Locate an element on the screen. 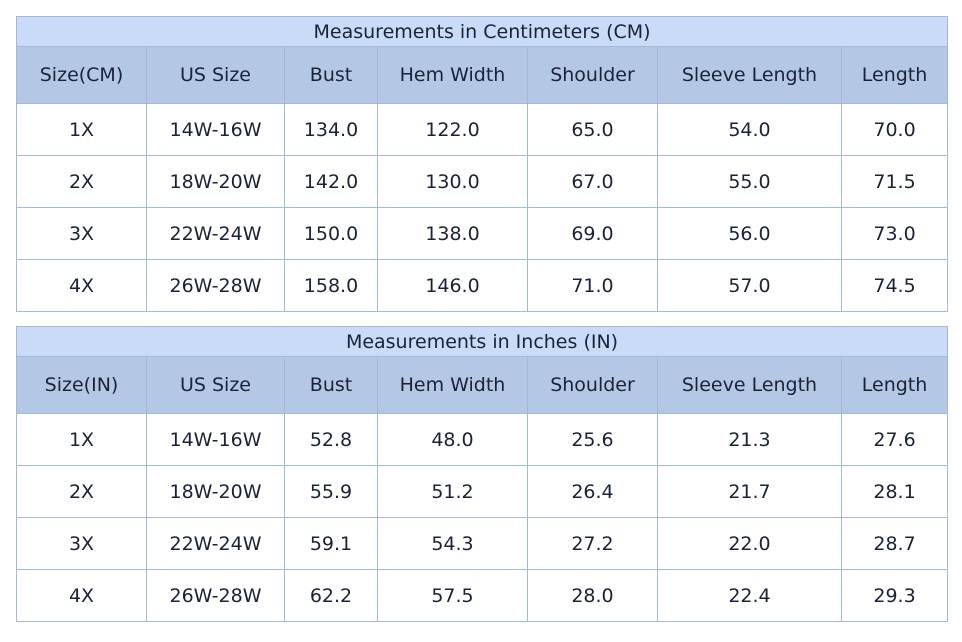 The image size is (962, 642). table-row: 4X 26W-28W 62.2 57.5 28.0 22.4 29.3 is located at coordinates (482, 595).